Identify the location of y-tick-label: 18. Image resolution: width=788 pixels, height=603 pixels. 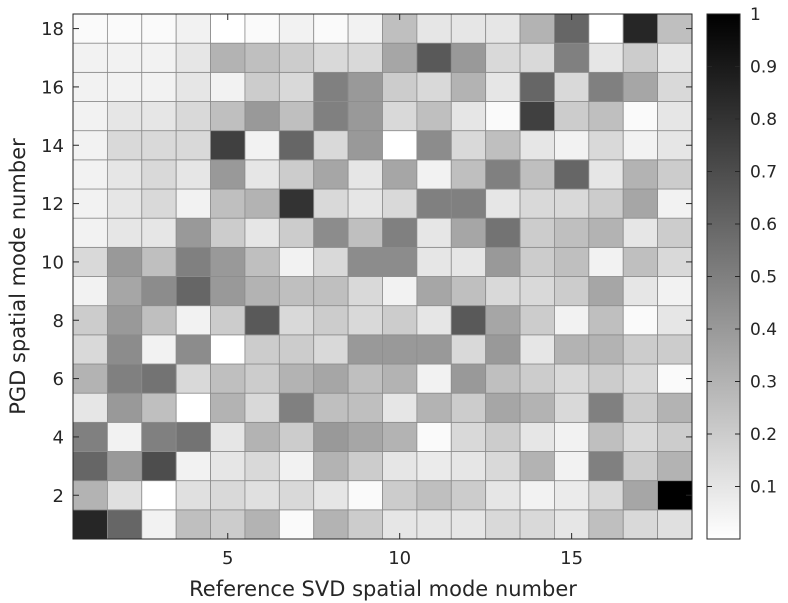
(52, 29).